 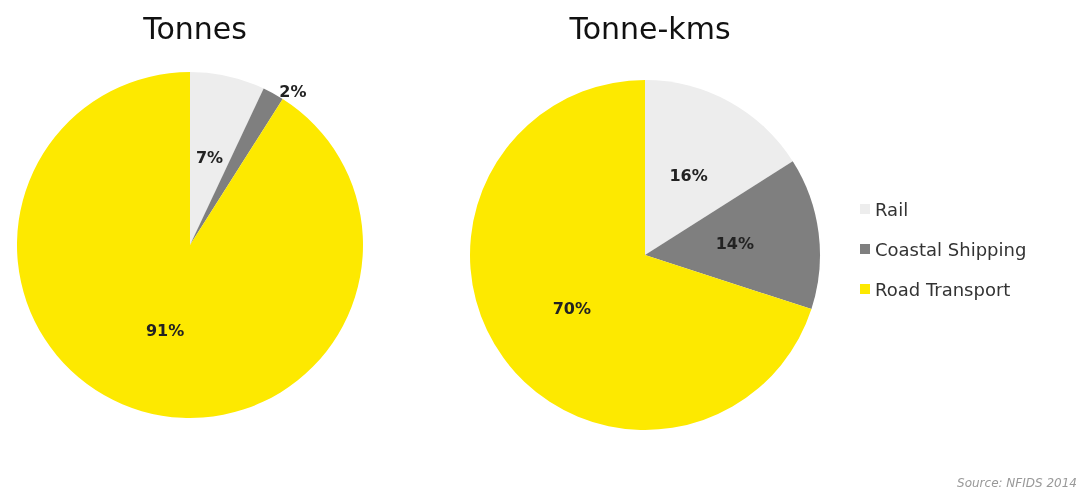 I want to click on data-label: 14%, so click(x=734, y=244).